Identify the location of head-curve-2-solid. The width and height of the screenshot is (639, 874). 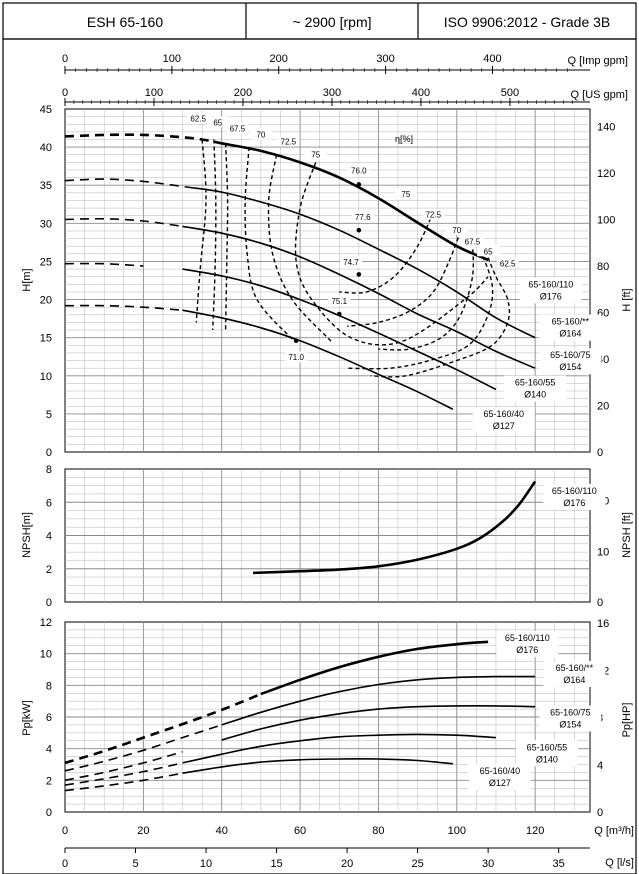
(359, 297).